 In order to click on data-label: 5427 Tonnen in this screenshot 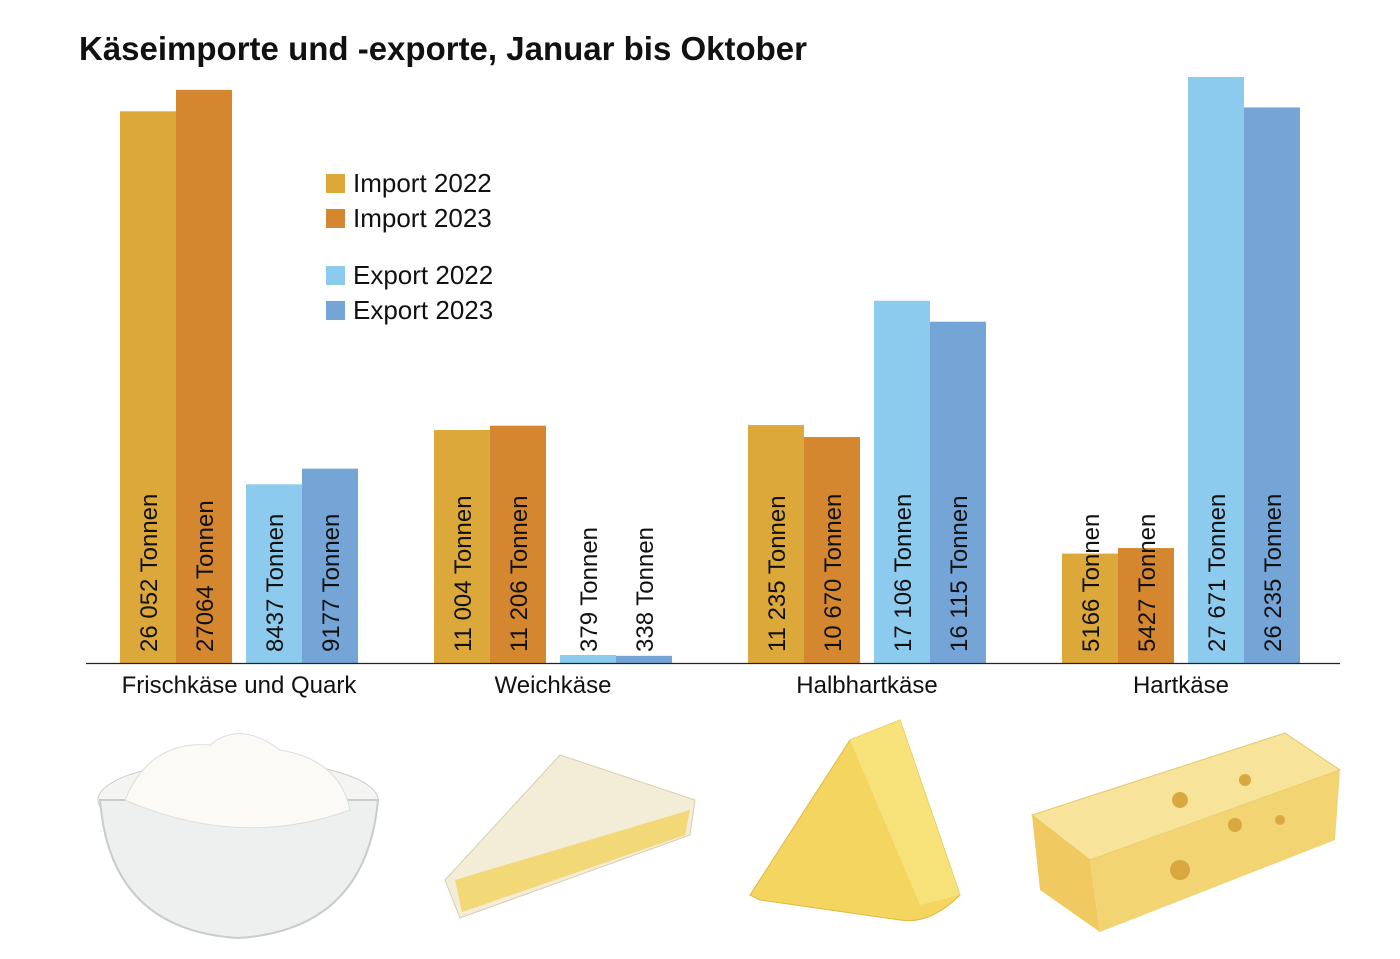, I will do `click(1147, 583)`.